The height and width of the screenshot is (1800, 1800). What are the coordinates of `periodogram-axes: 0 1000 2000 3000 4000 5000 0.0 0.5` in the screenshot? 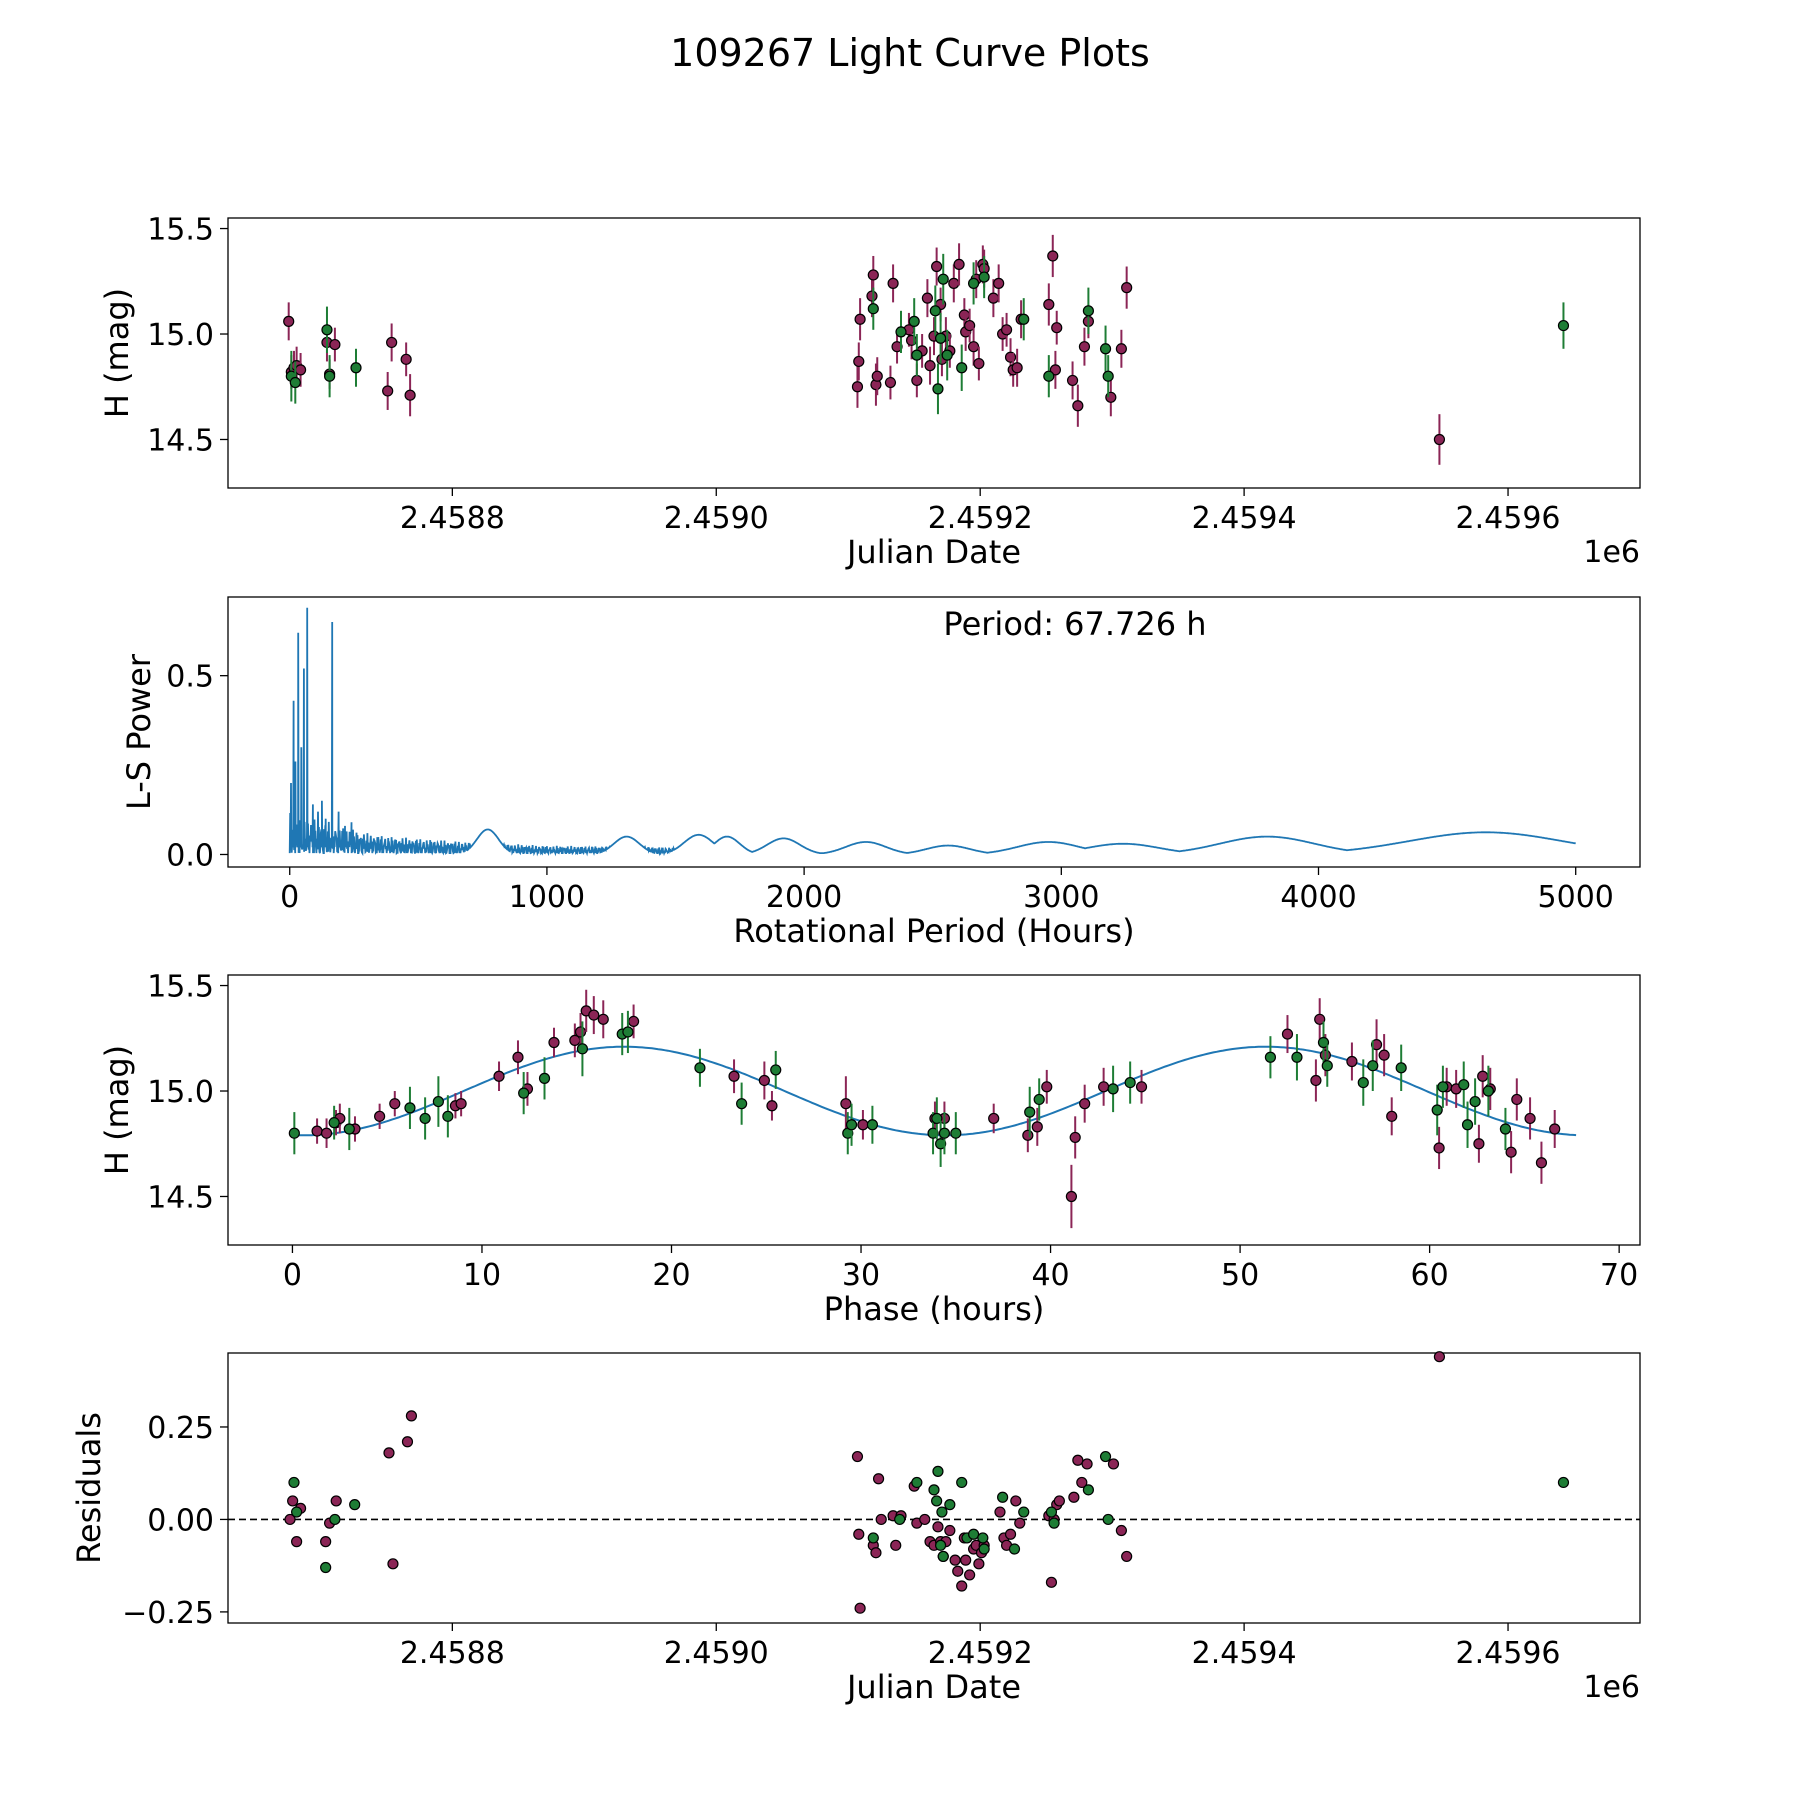 It's located at (890, 787).